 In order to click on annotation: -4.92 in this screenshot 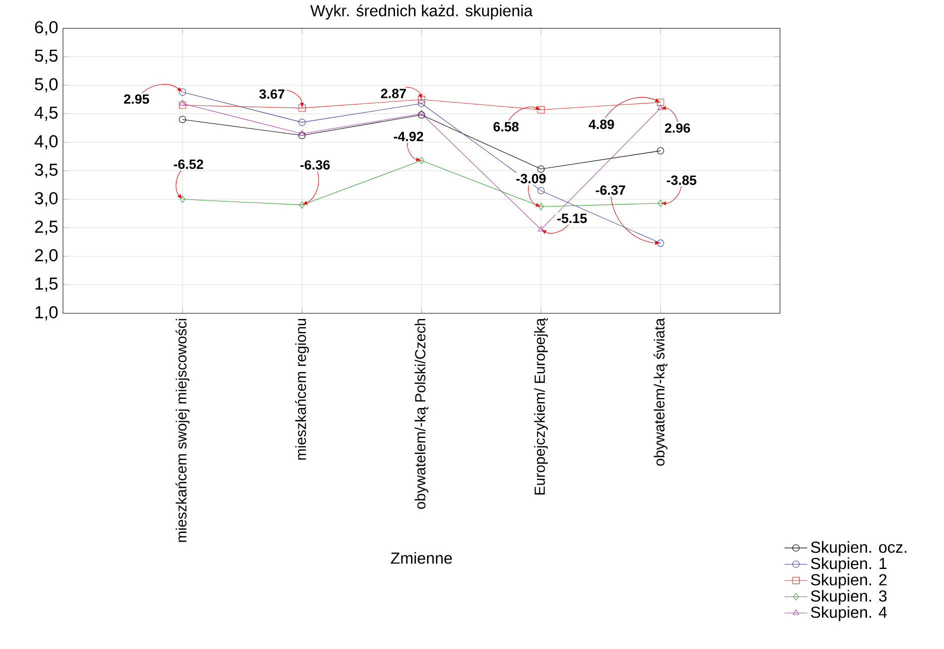, I will do `click(409, 137)`.